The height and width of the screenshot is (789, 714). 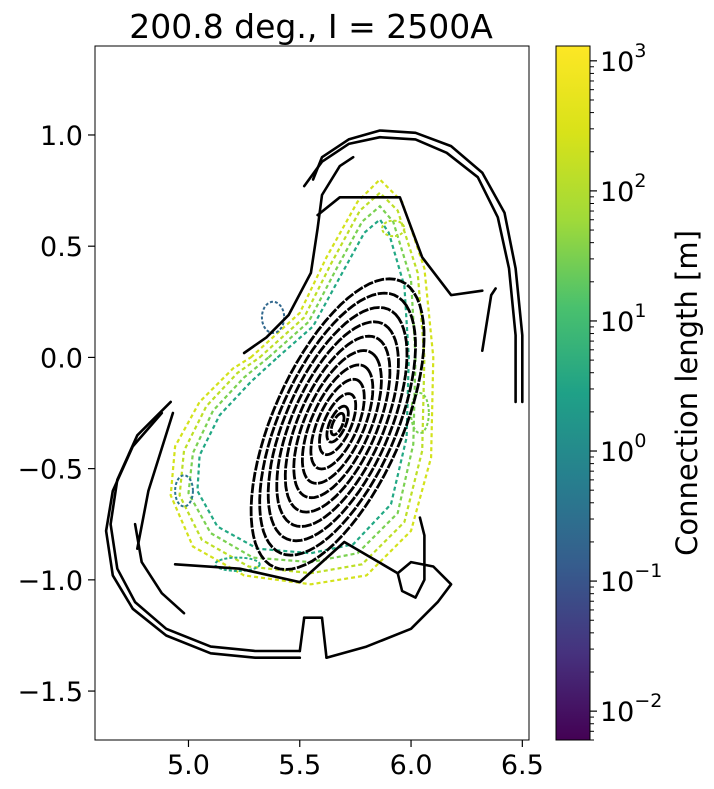 I want to click on y-tick-label: 1.0, so click(x=61, y=136).